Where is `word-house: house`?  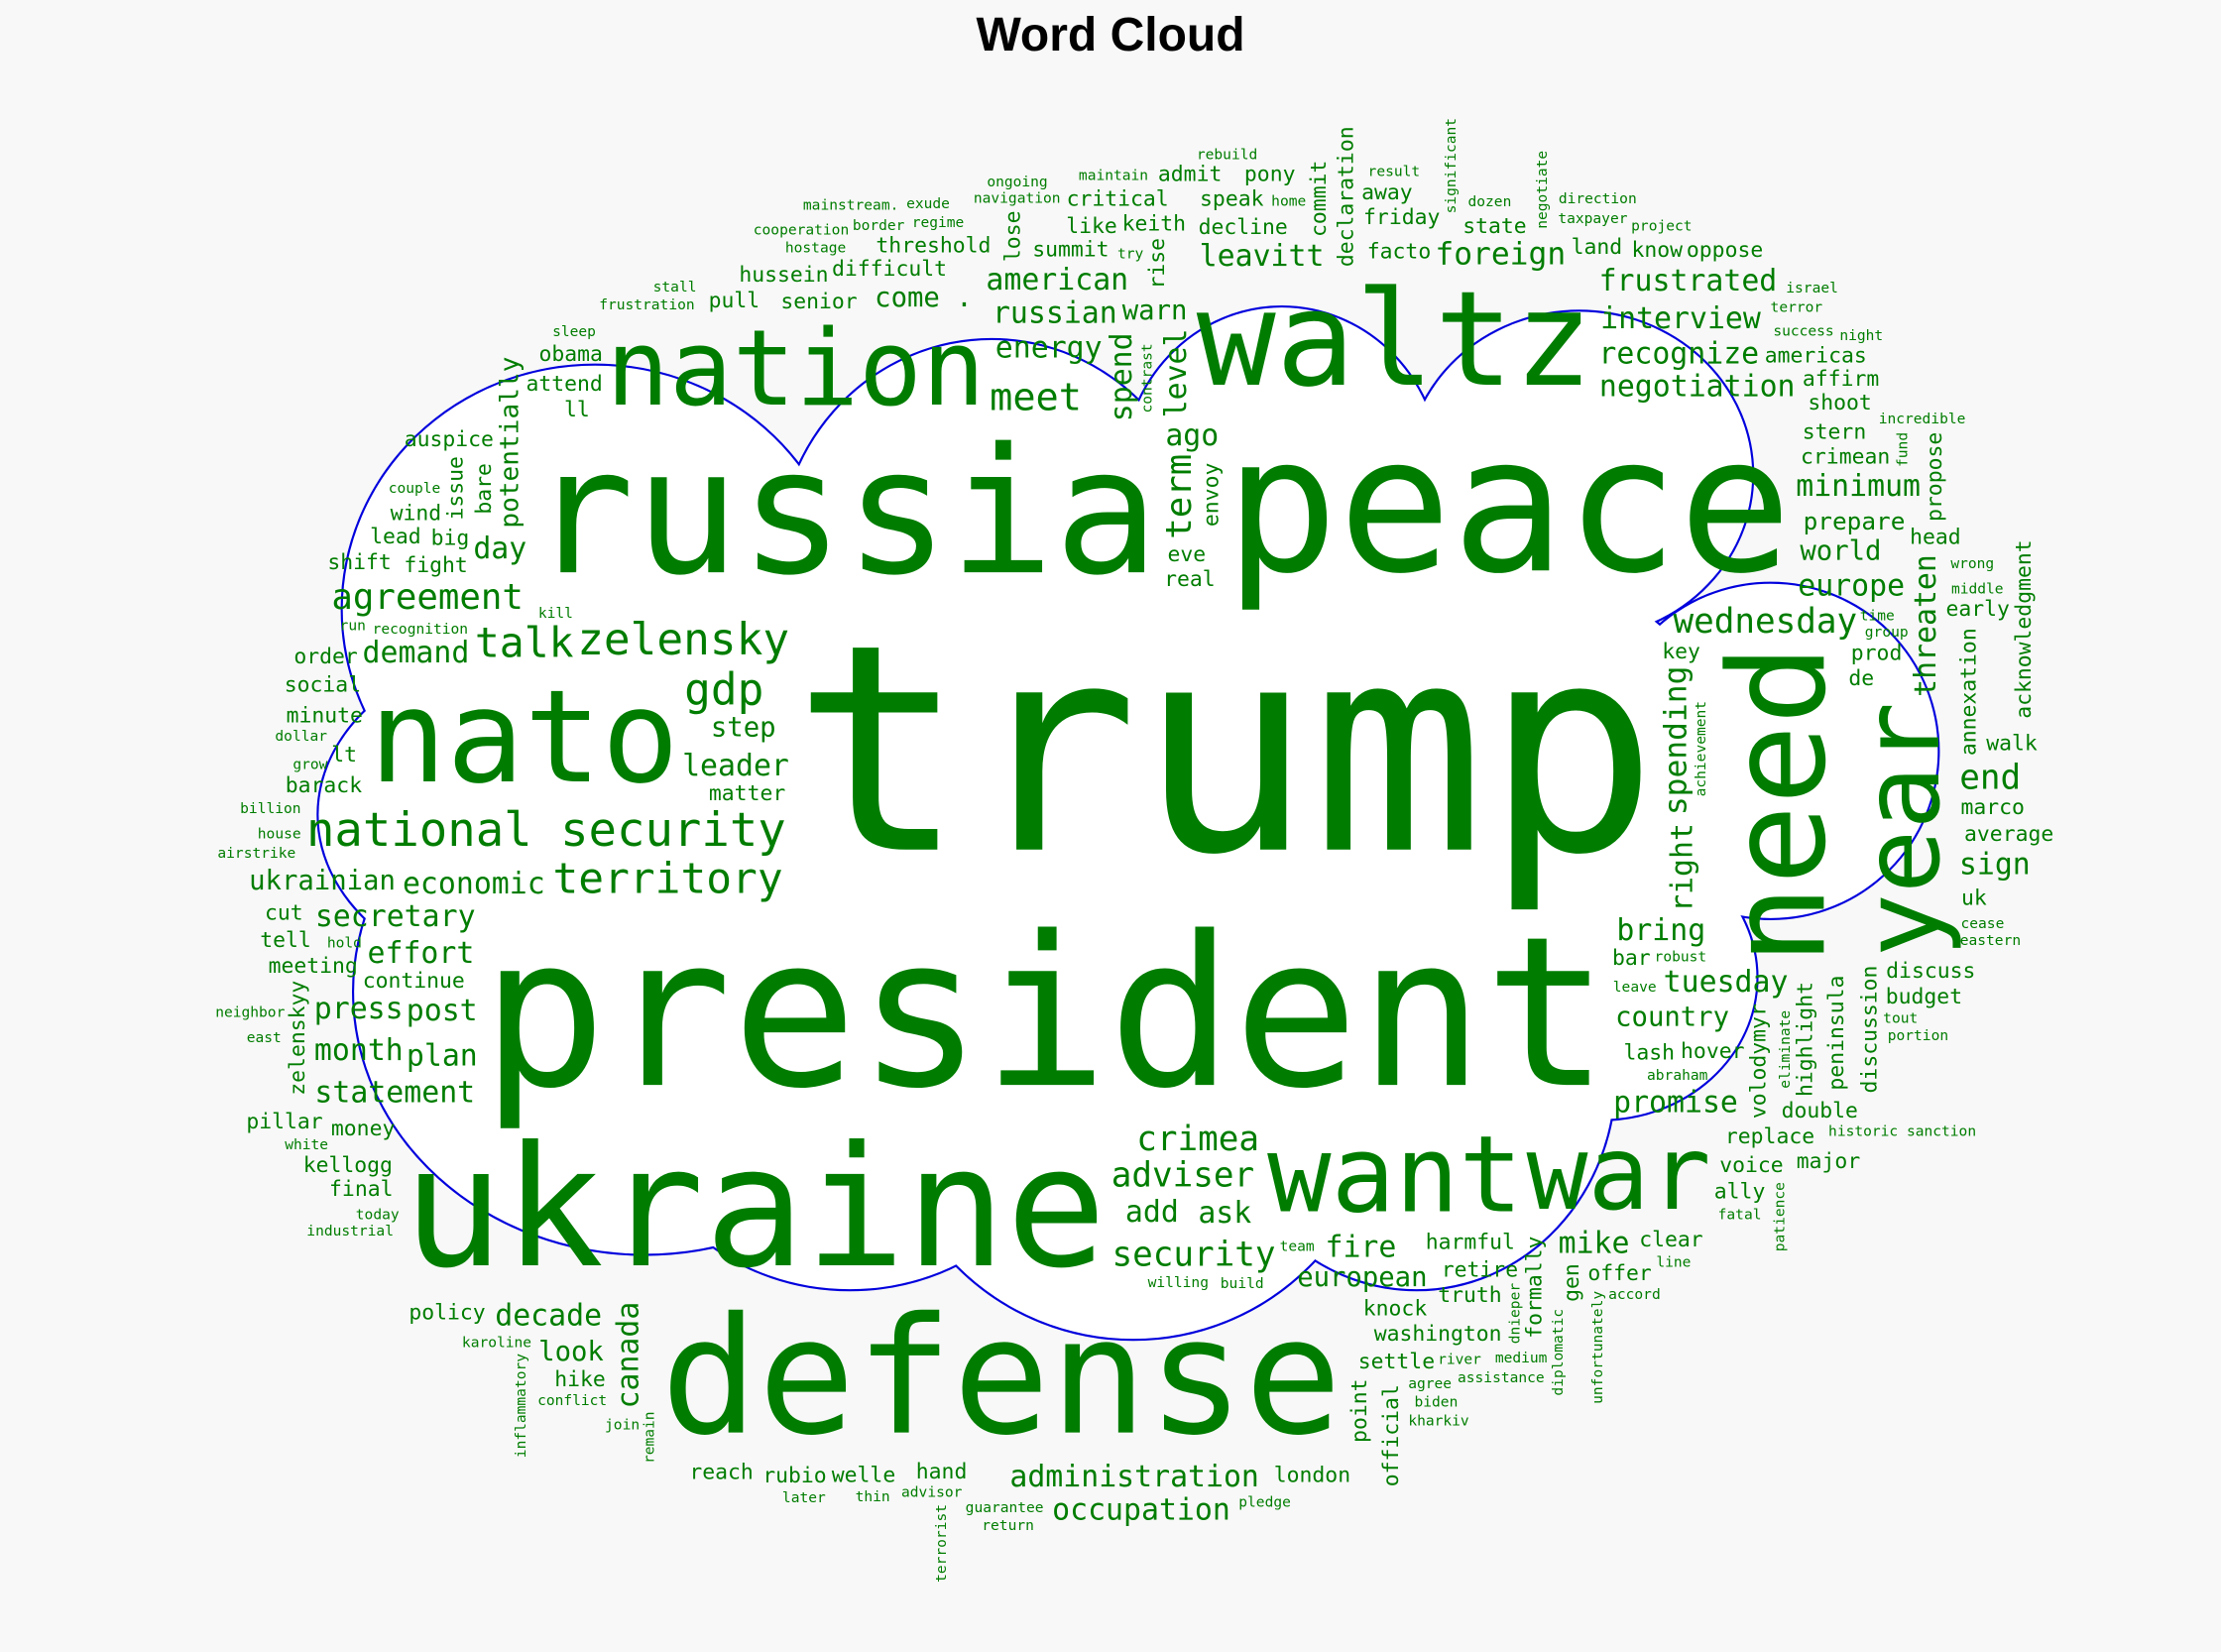 word-house: house is located at coordinates (279, 834).